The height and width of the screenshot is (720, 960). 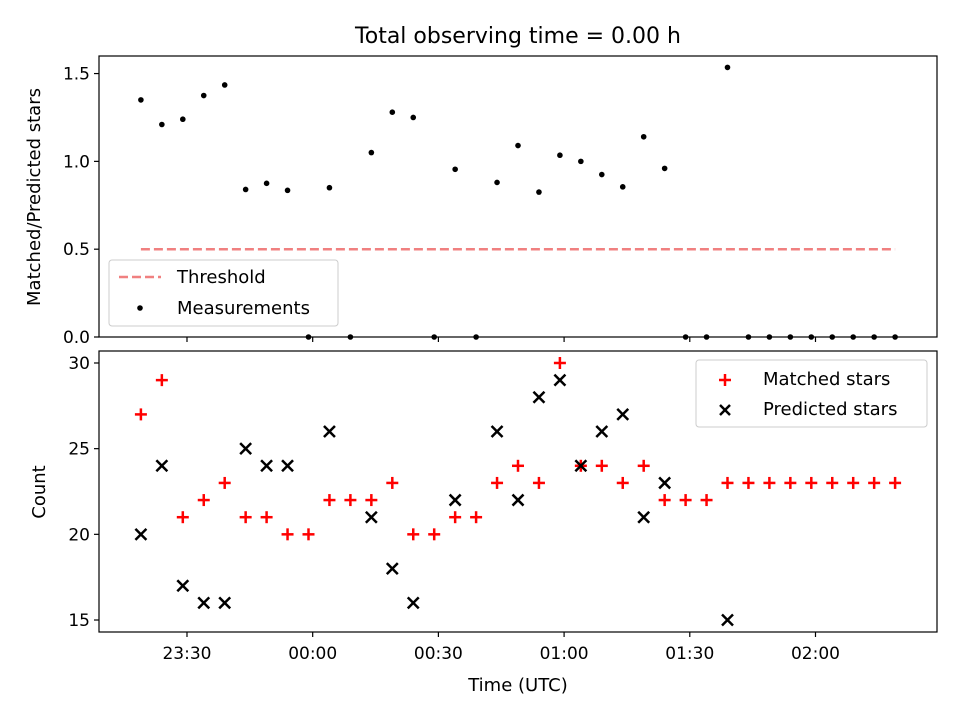 I want to click on count-x-tick-label: 02:00, so click(x=815, y=654).